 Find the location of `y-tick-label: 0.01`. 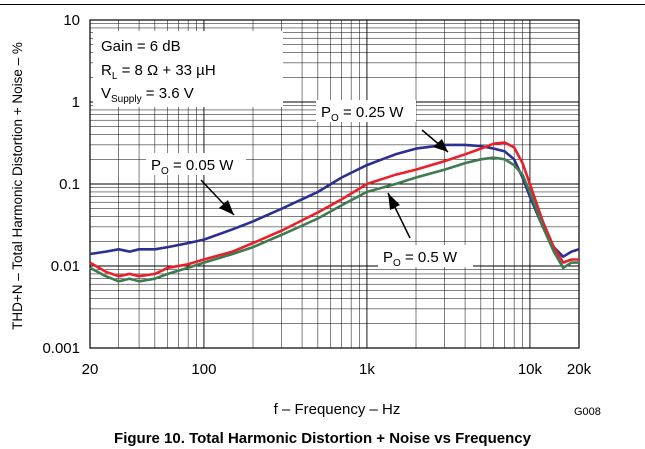

y-tick-label: 0.01 is located at coordinates (65, 266).